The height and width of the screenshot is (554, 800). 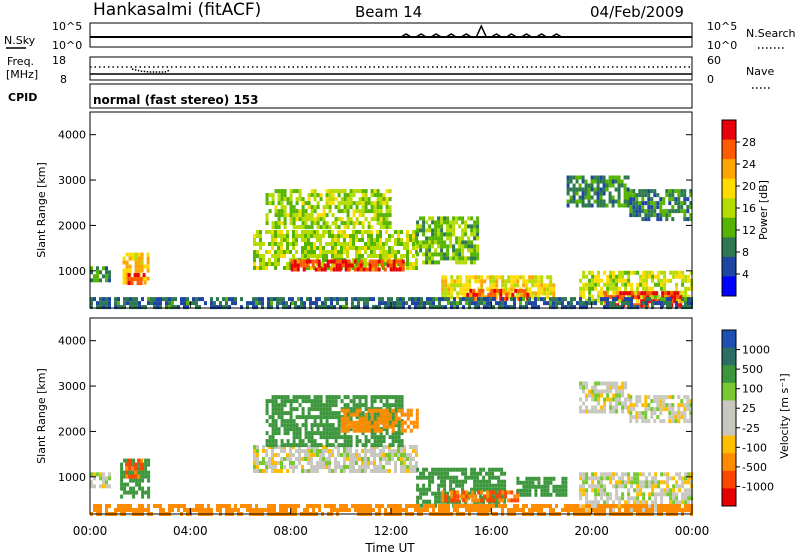 What do you see at coordinates (72, 271) in the screenshot?
I see `y-tick-label: 1000` at bounding box center [72, 271].